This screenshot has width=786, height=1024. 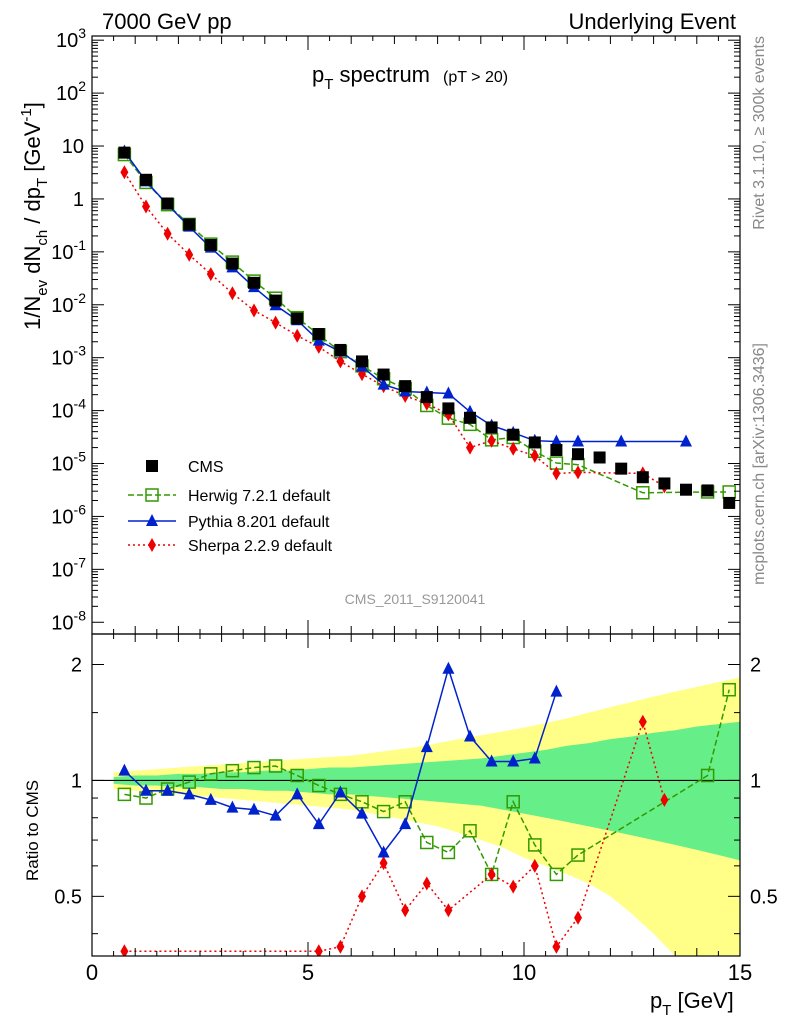 What do you see at coordinates (427, 791) in the screenshot?
I see `uncertainty-band-inner` at bounding box center [427, 791].